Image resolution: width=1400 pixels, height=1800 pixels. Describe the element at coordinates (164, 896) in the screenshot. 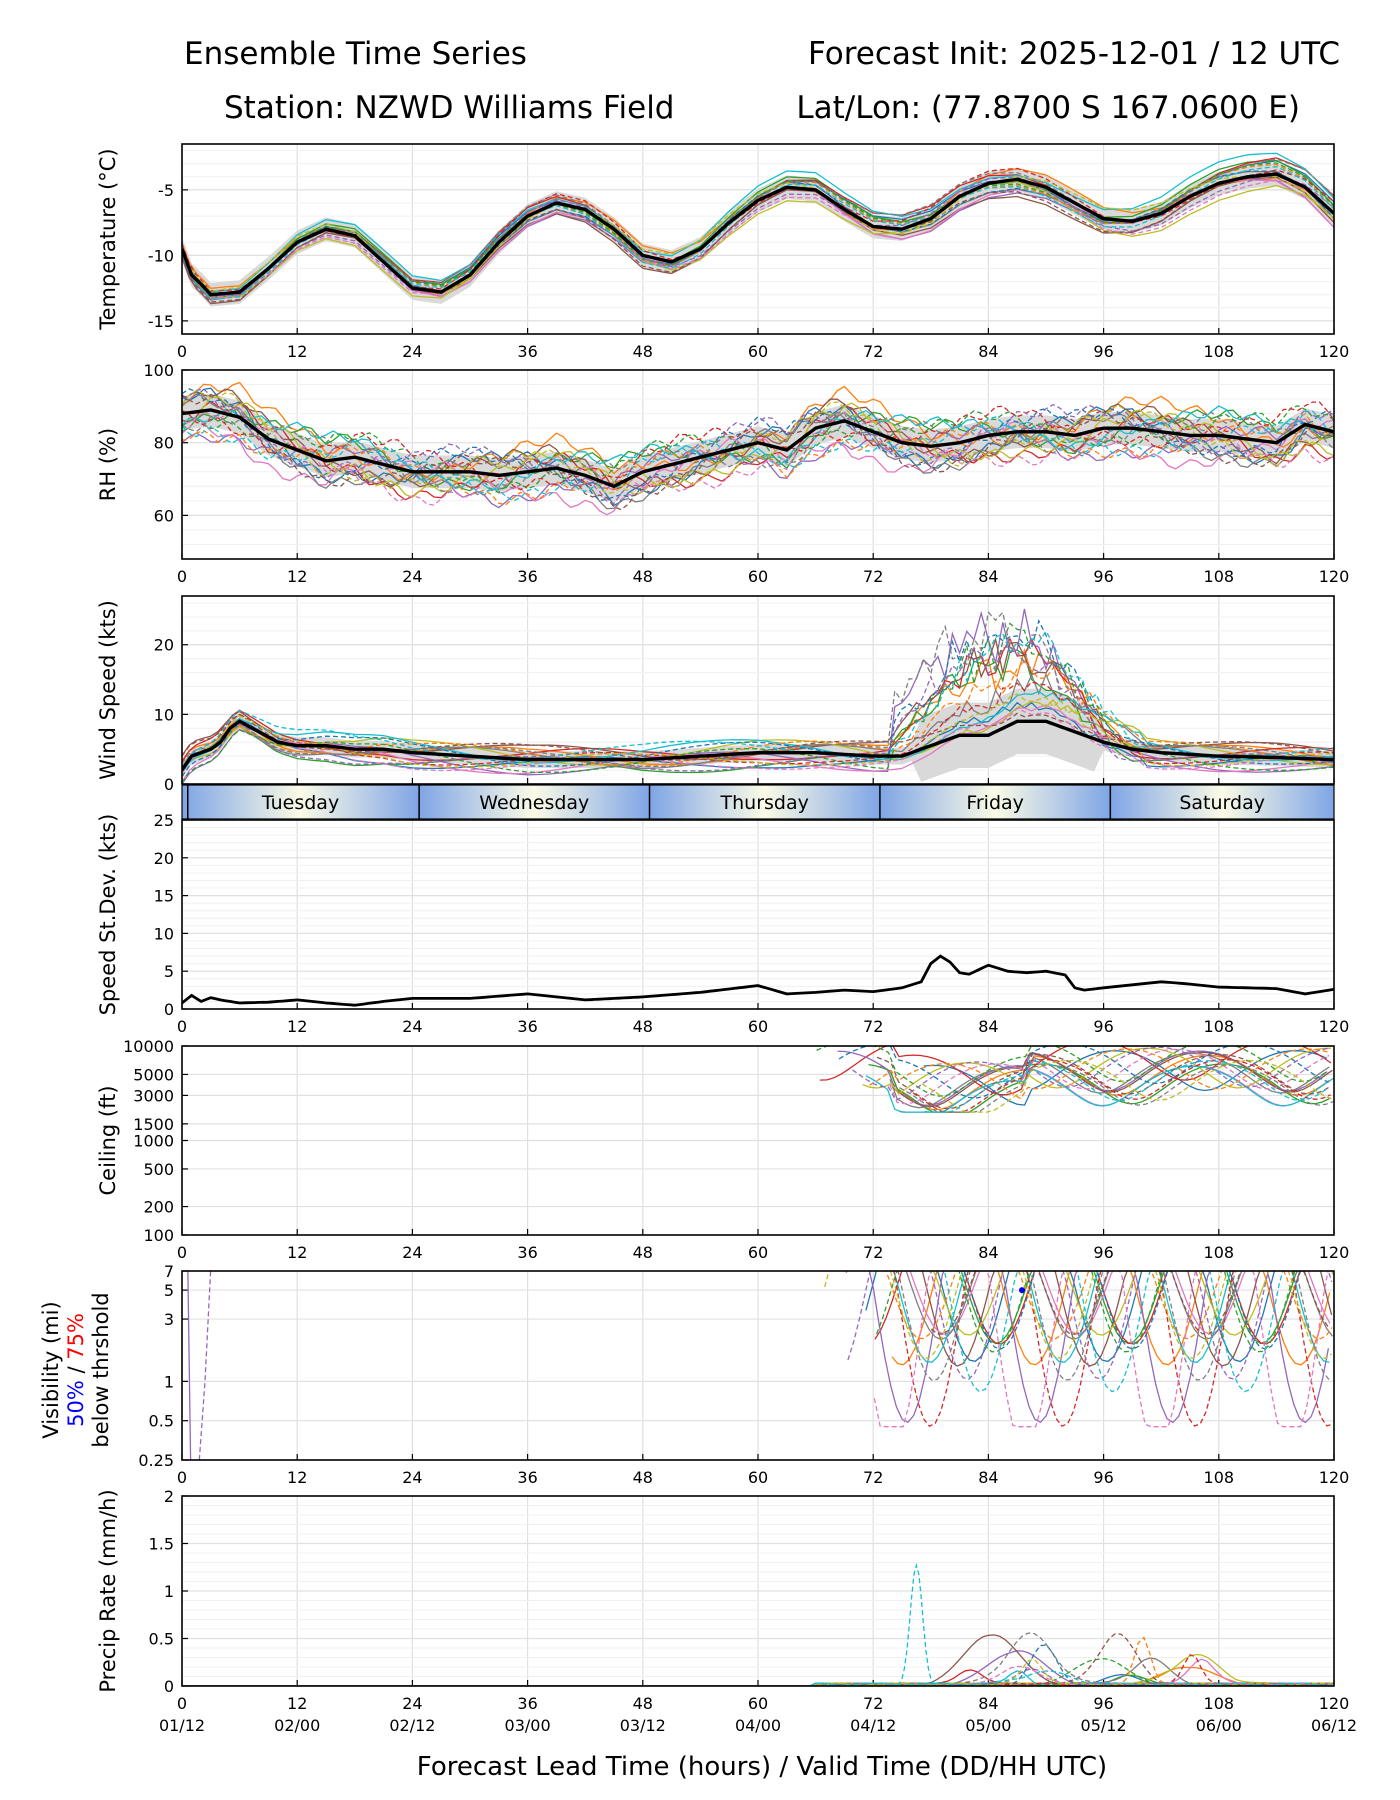

I see `y-tick-label: 15` at that location.